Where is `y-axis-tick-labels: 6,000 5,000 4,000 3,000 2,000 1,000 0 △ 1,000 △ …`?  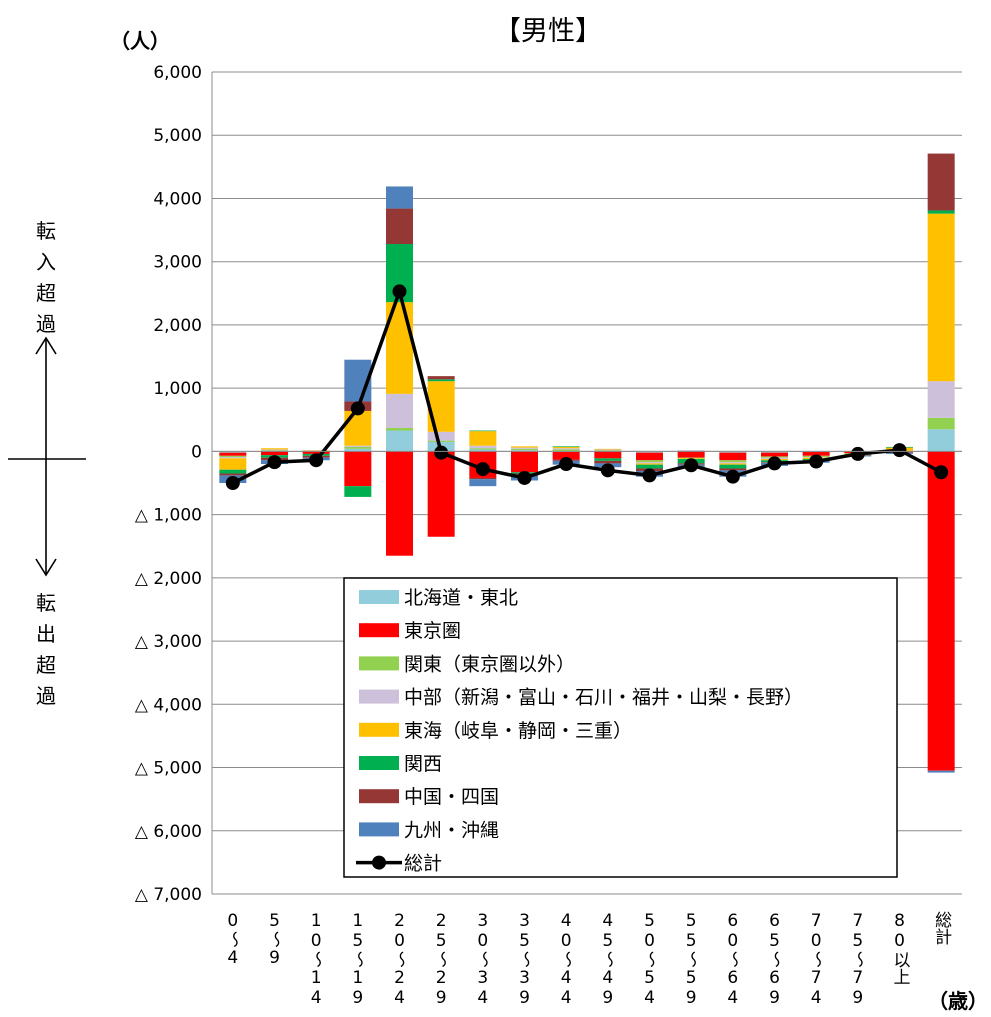 y-axis-tick-labels: 6,000 5,000 4,000 3,000 2,000 1,000 0 △ 1,000 △ … is located at coordinates (168, 484).